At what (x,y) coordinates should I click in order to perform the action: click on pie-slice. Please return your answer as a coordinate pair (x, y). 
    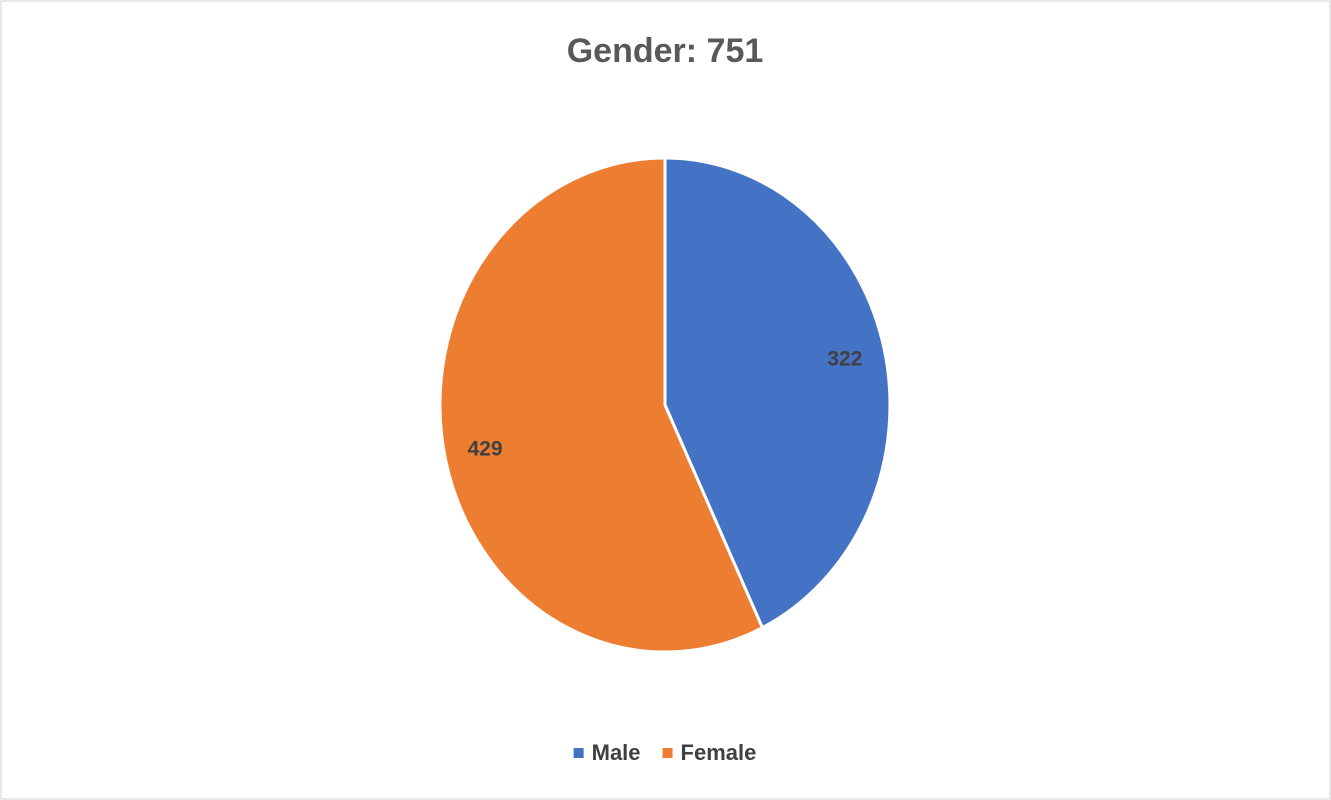
    Looking at the image, I should click on (777, 393).